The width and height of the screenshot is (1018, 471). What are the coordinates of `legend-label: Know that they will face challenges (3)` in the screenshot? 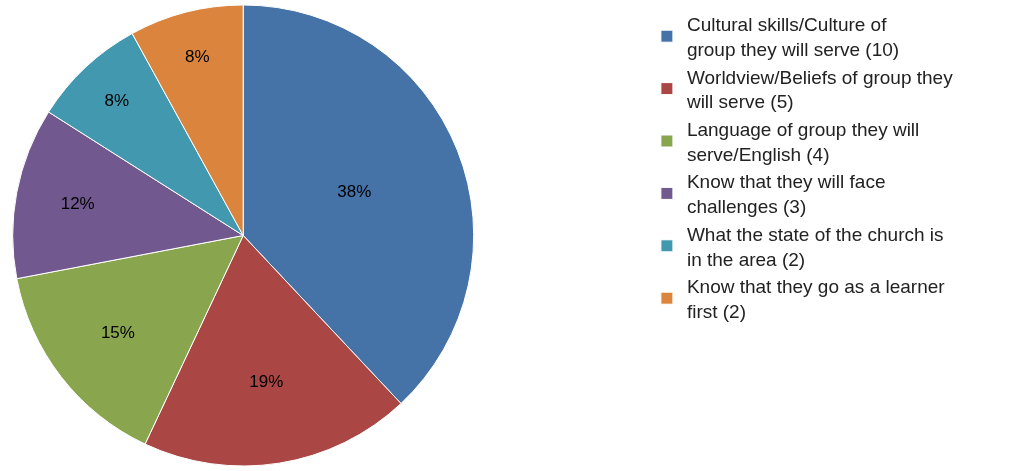 It's located at (786, 194).